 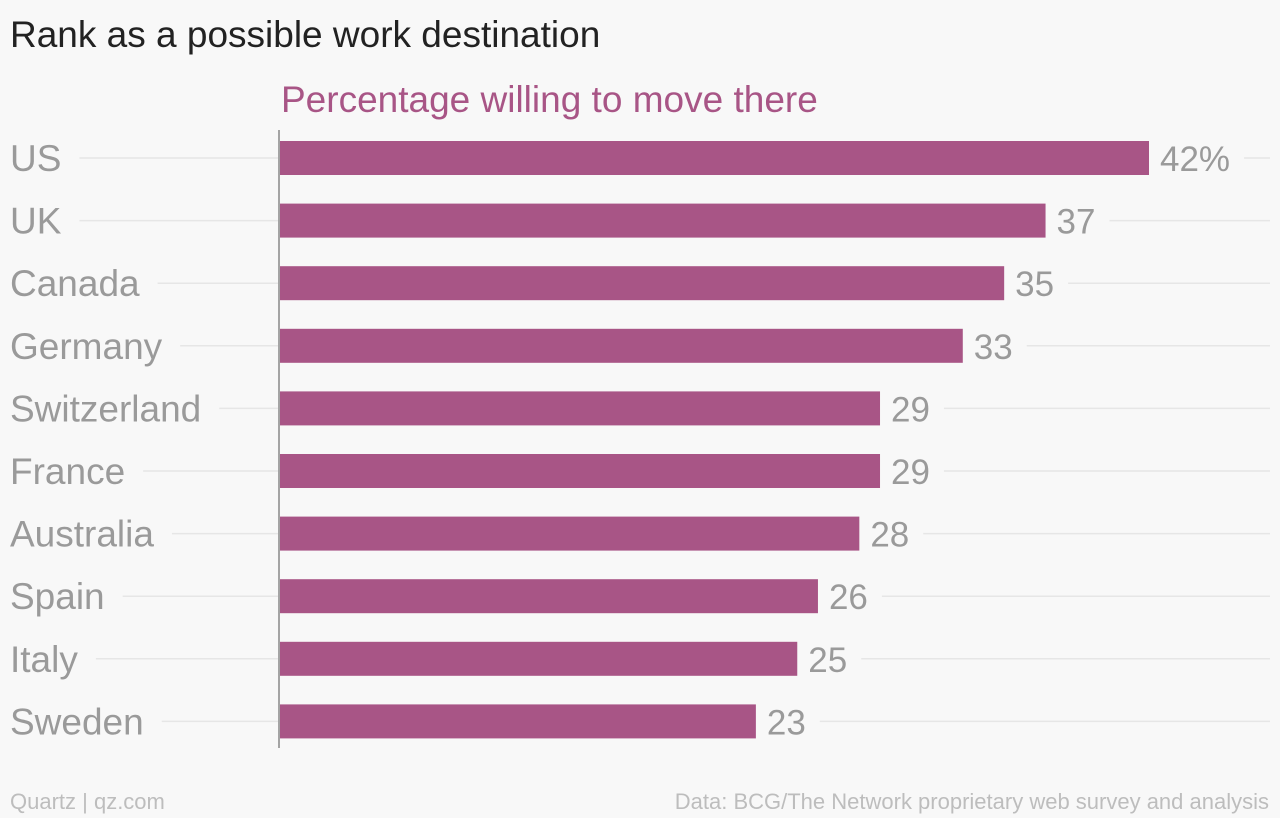 I want to click on value-label: 28, so click(x=889, y=535).